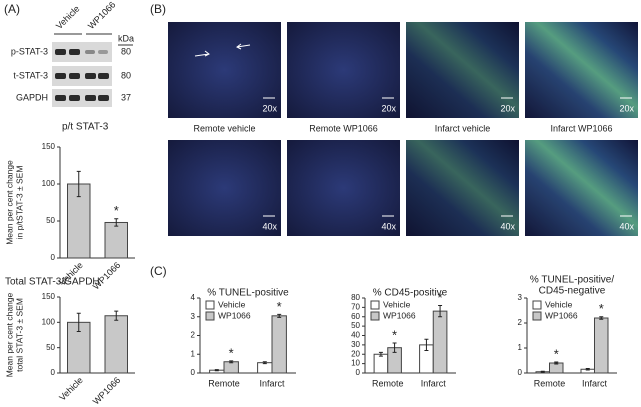 Image resolution: width=641 pixels, height=407 pixels. Describe the element at coordinates (158, 271) in the screenshot. I see `panel-label: (C)` at that location.